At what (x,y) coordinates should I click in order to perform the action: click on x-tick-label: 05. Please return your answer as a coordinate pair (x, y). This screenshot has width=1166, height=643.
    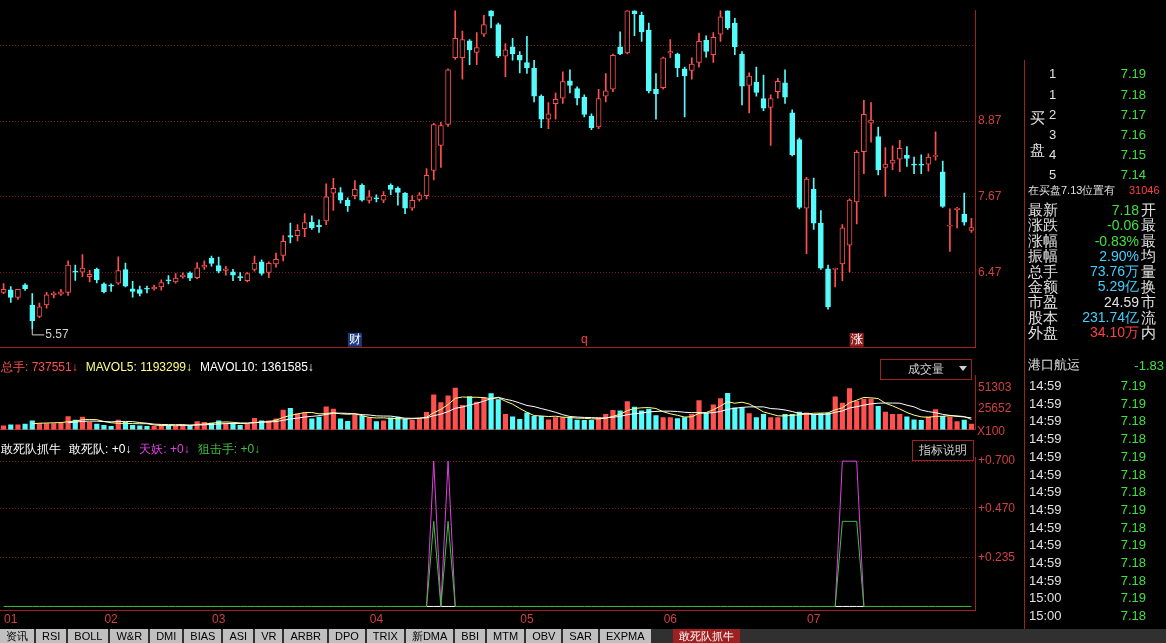
    Looking at the image, I should click on (527, 619).